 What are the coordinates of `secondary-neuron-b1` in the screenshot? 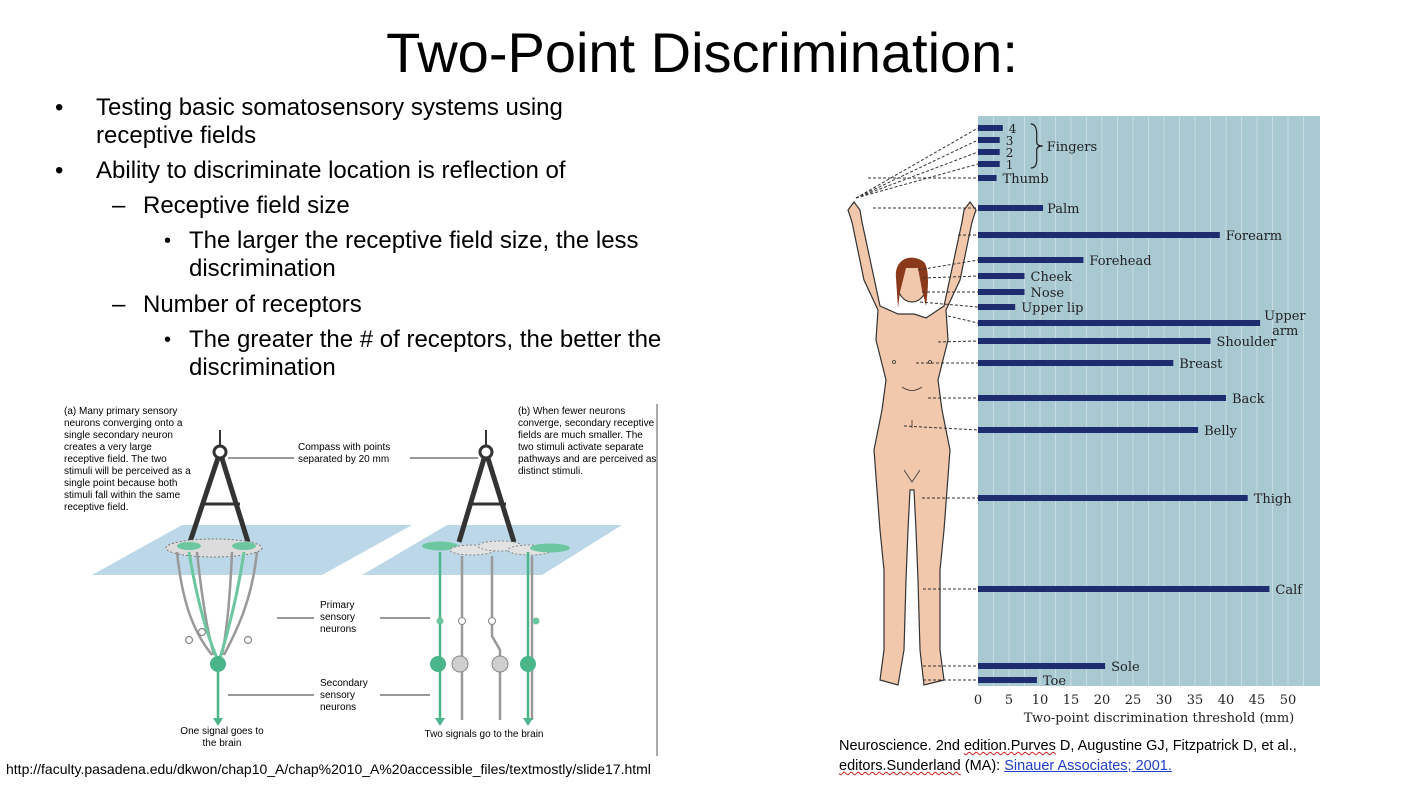 It's located at (438, 664).